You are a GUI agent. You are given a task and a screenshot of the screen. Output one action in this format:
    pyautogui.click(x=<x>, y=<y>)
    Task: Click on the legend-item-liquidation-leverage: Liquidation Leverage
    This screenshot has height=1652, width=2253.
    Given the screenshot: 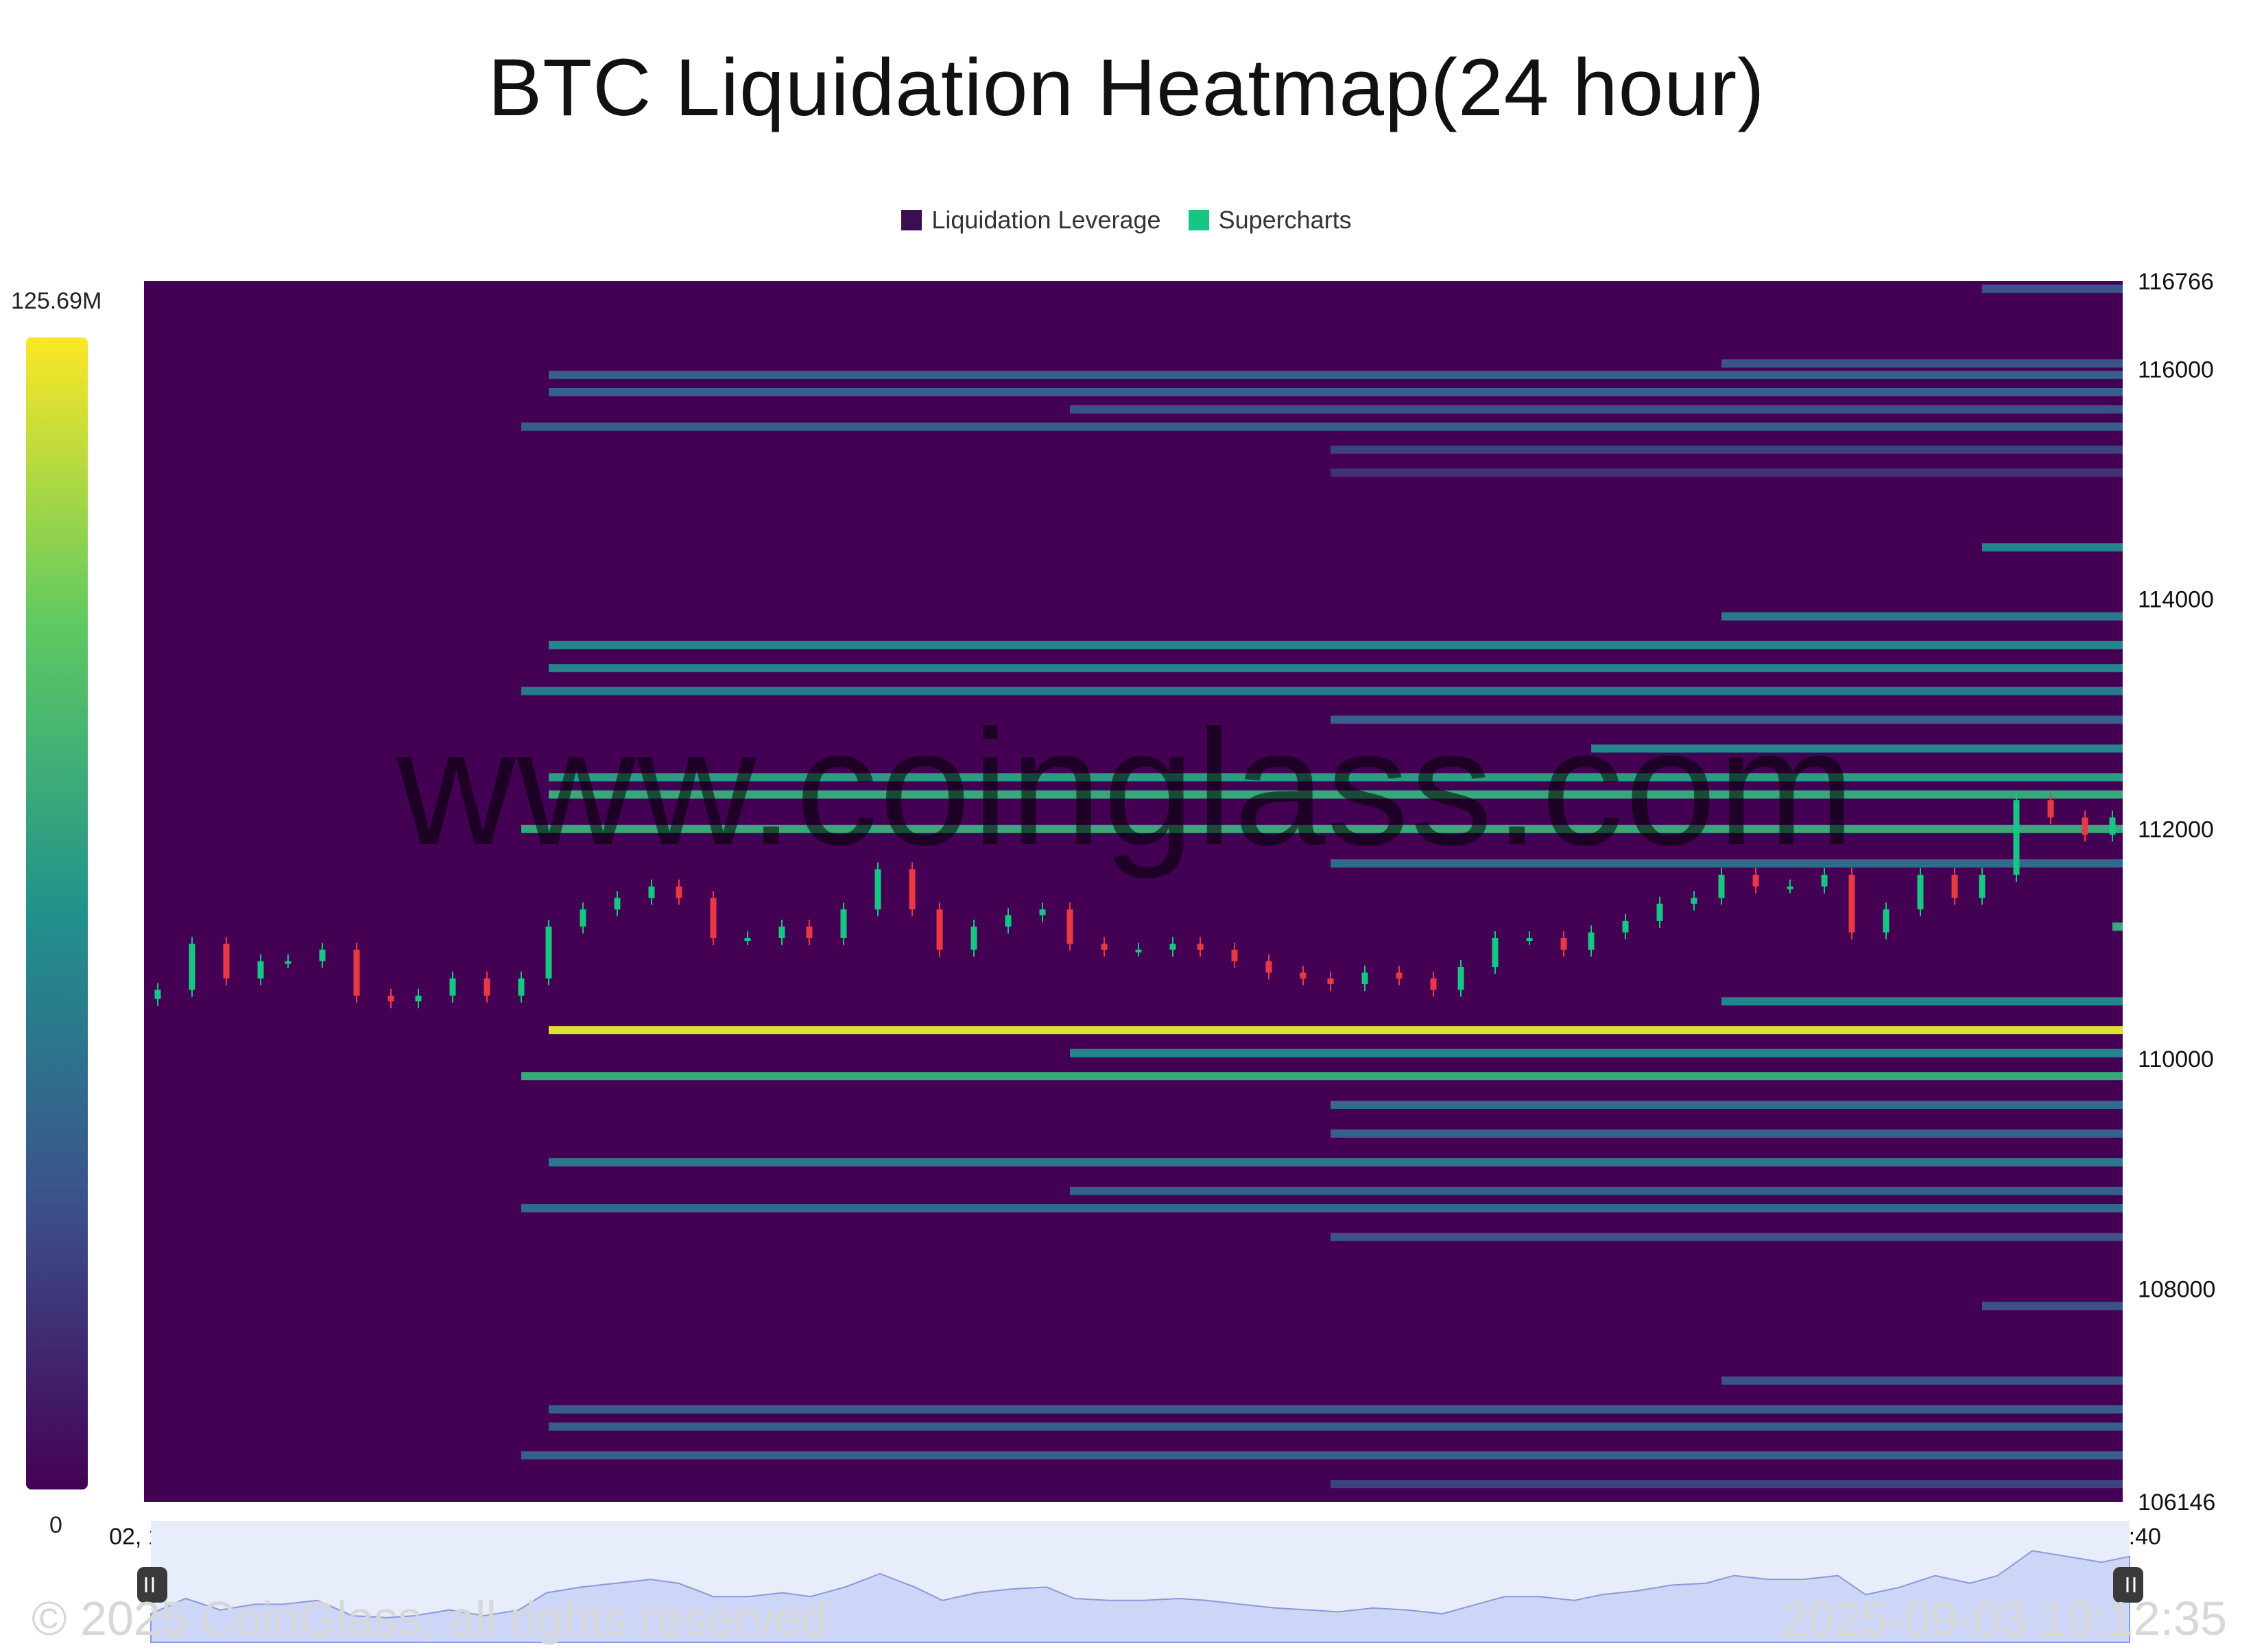 What is the action you would take?
    pyautogui.click(x=1031, y=220)
    